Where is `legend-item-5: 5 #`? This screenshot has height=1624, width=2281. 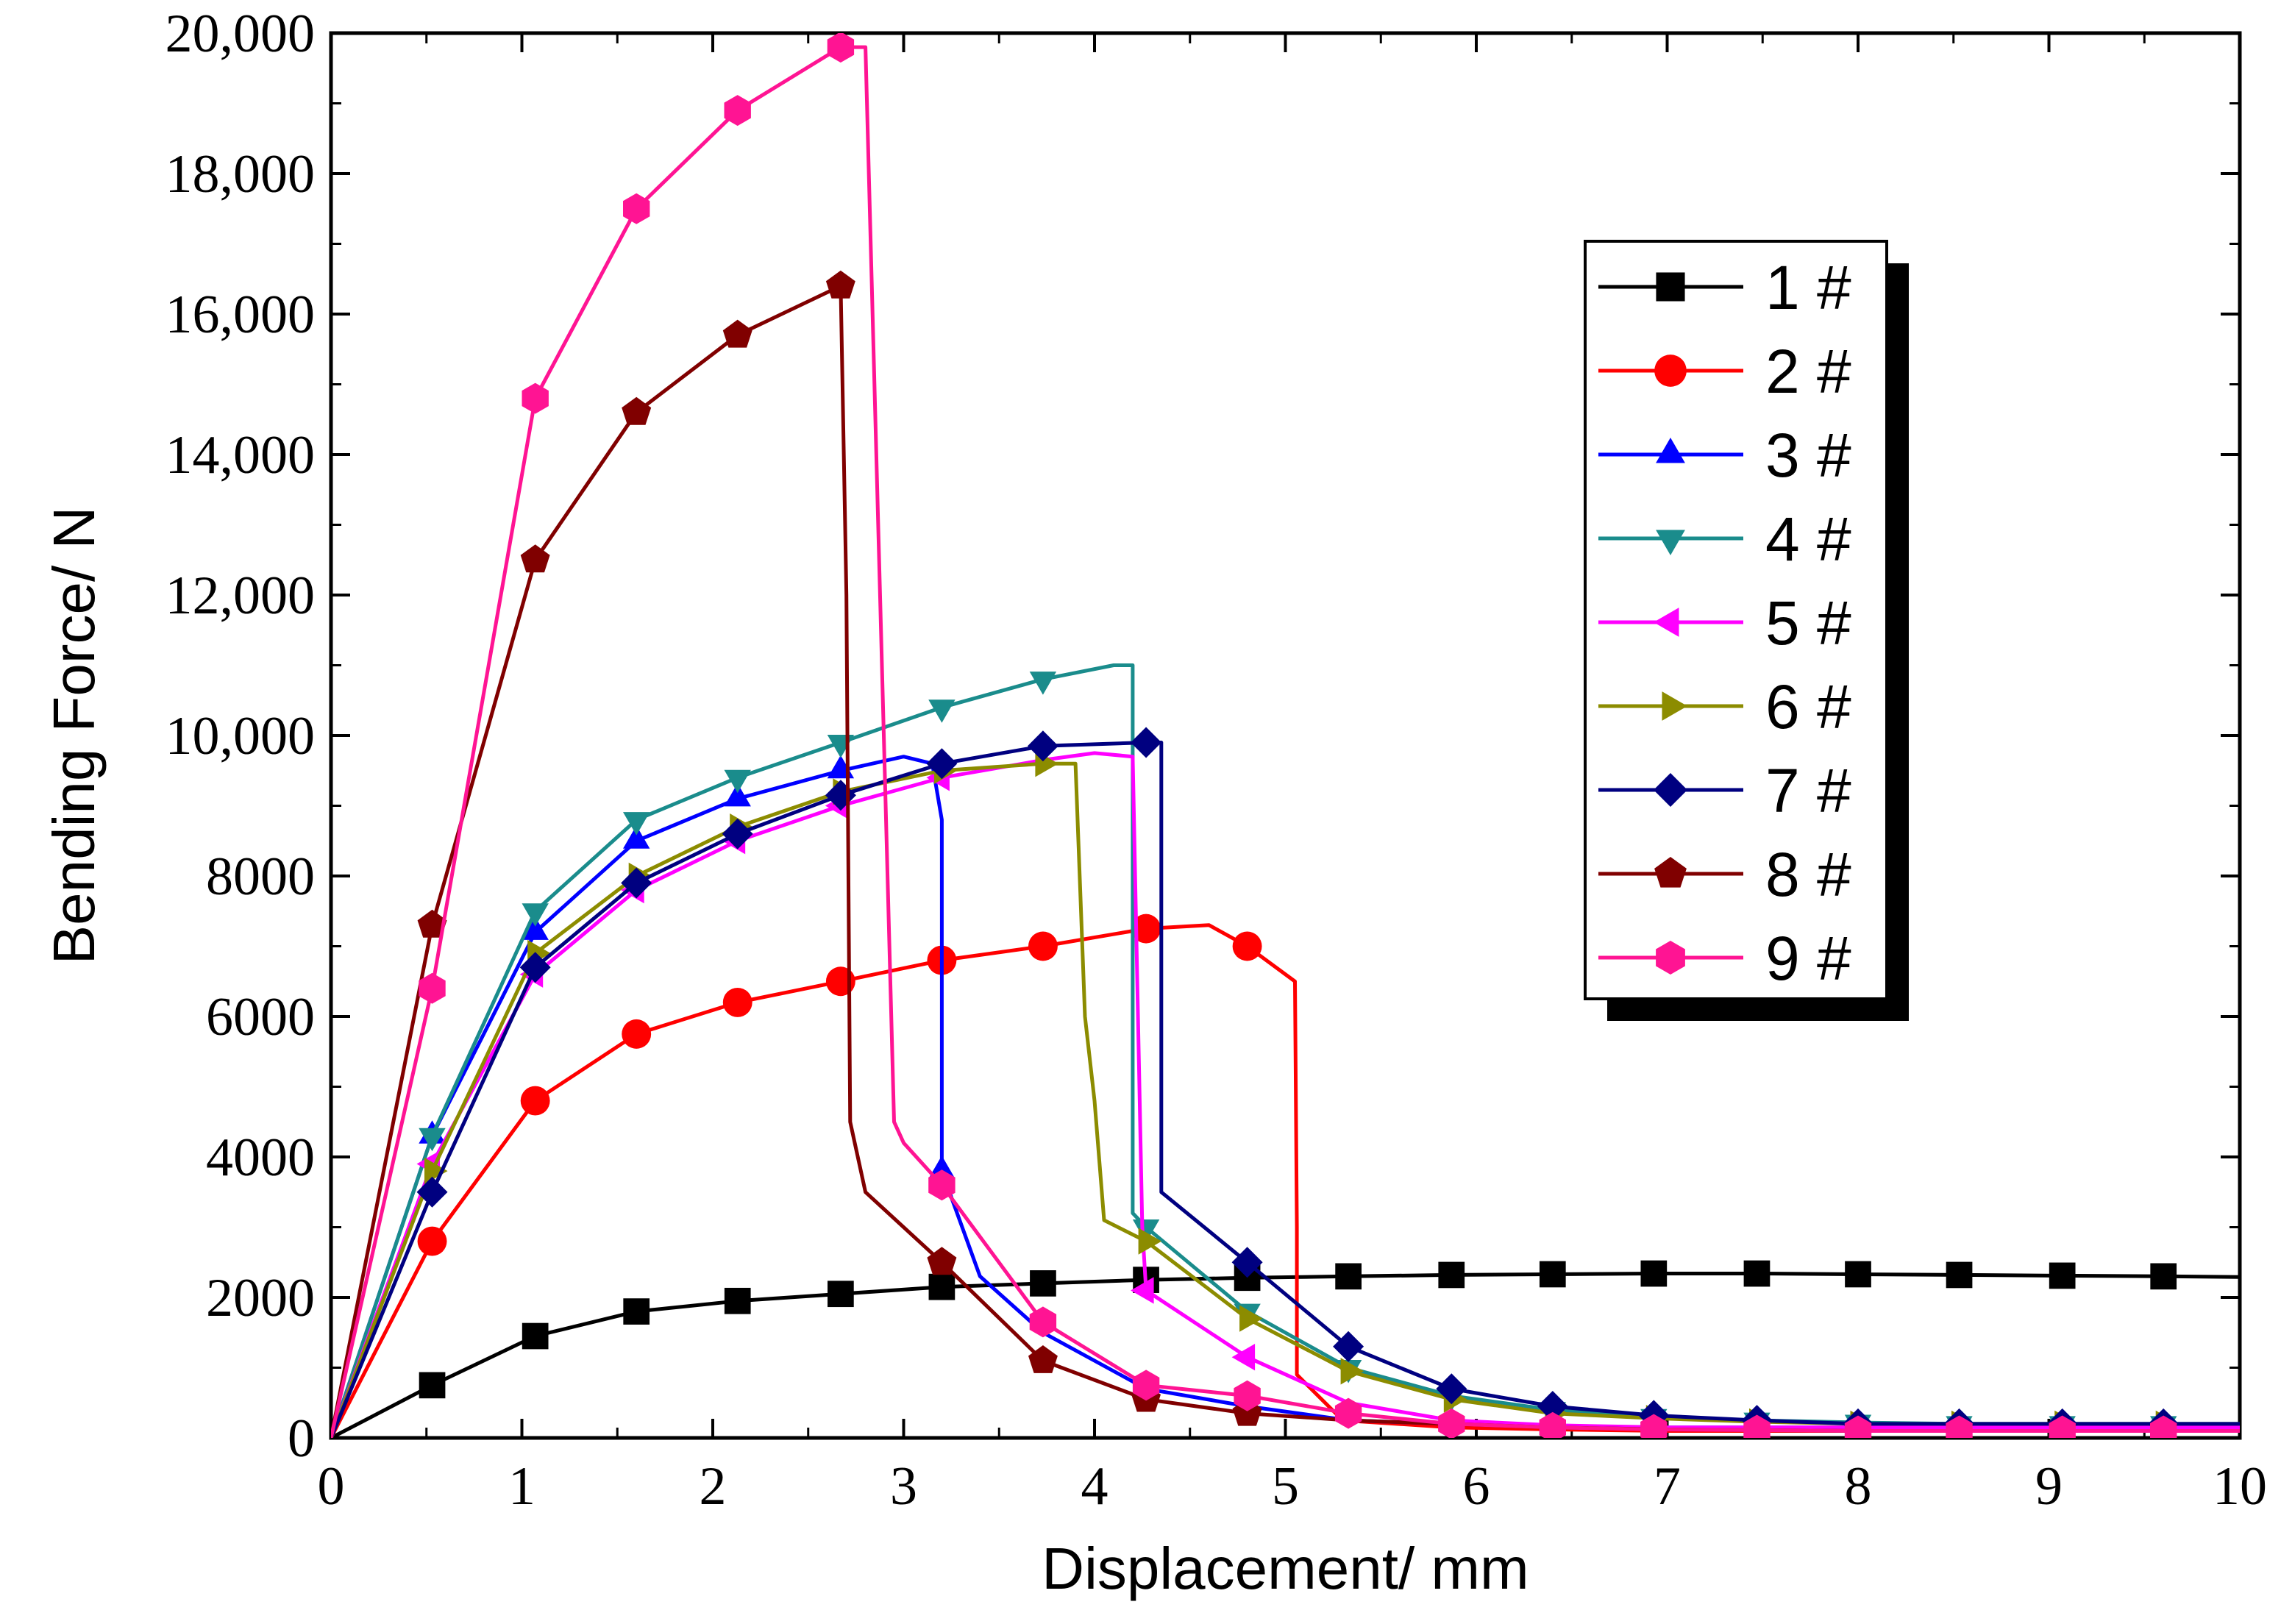
legend-item-5: 5 # is located at coordinates (1725, 623).